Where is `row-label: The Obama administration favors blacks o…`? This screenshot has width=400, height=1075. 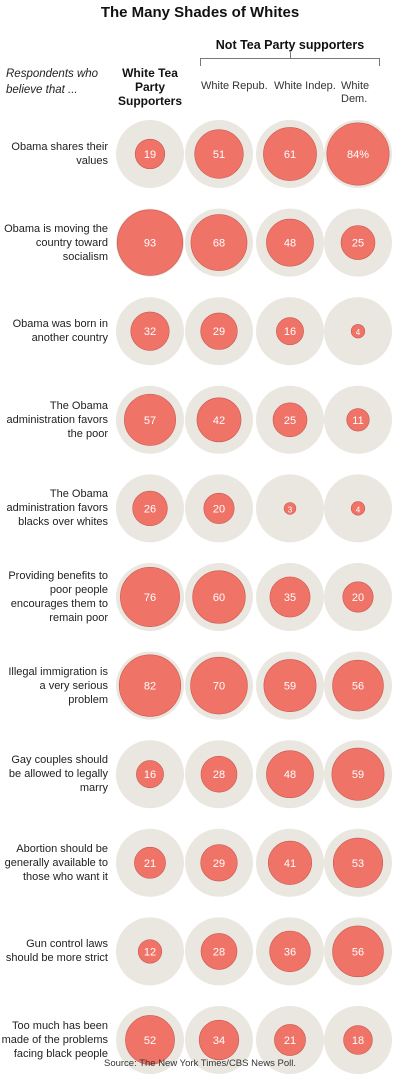
row-label: The Obama administration favors blacks o… is located at coordinates (57, 508).